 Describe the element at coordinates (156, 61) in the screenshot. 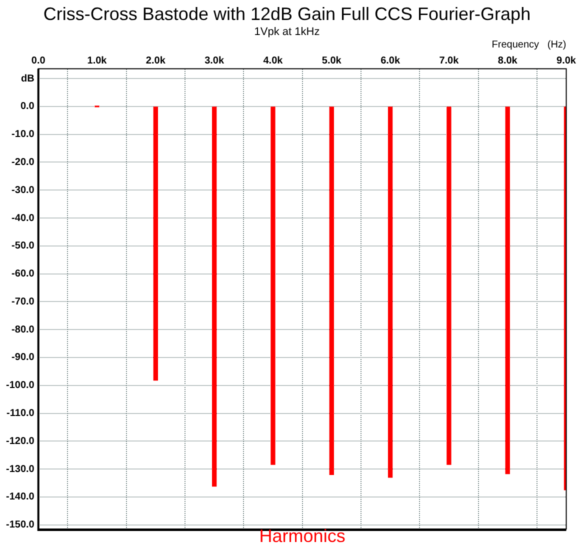

I see `x-tick-label: 2.0k` at that location.